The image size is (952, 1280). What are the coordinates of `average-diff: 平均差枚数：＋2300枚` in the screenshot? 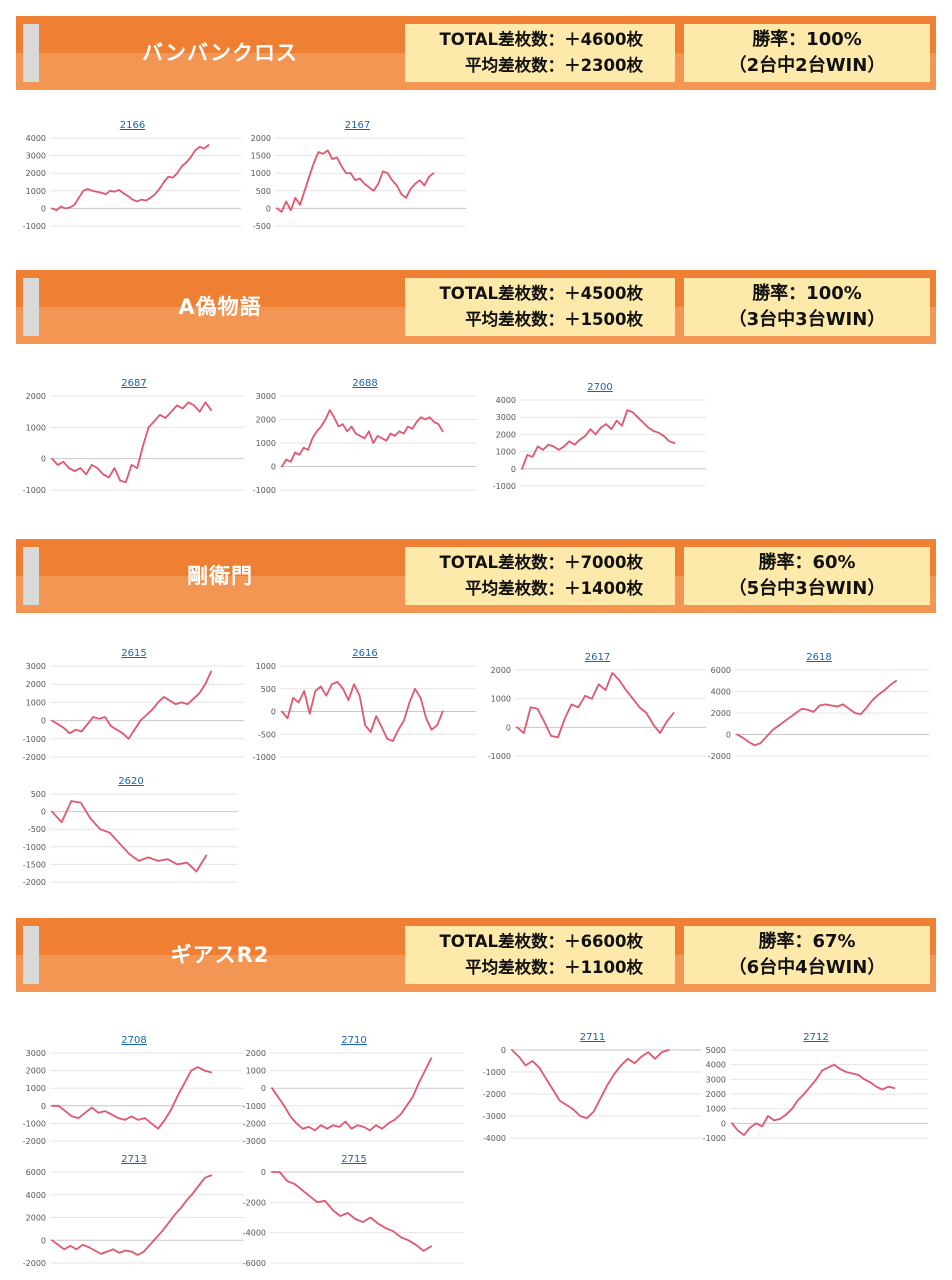 It's located at (554, 65).